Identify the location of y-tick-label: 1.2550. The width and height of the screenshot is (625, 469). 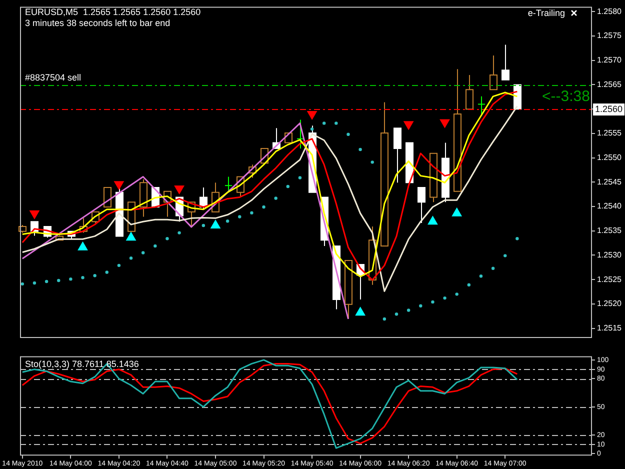
(609, 157).